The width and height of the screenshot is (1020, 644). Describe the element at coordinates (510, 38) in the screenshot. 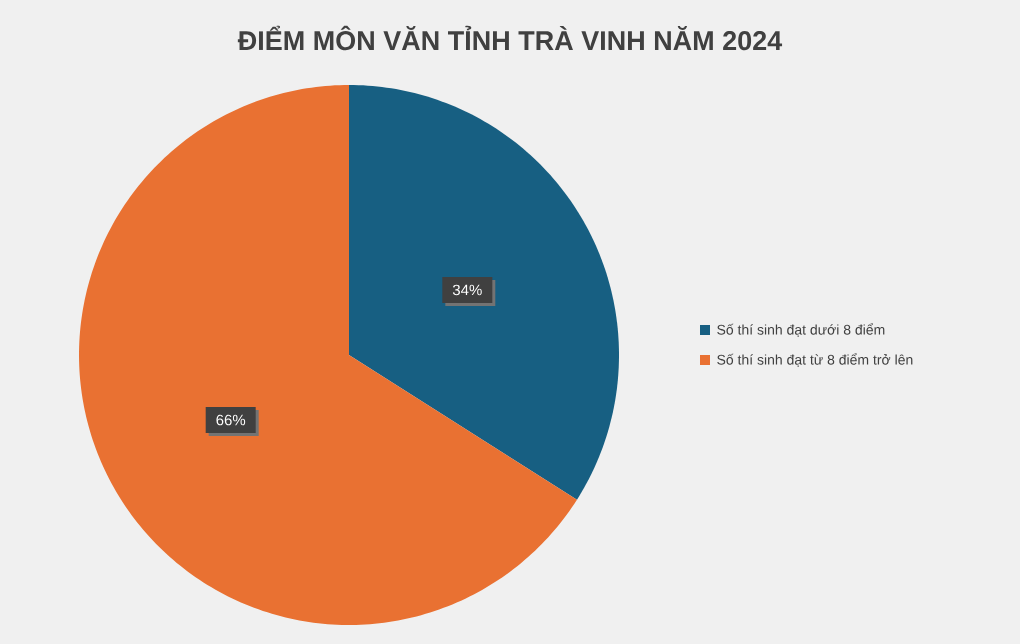

I see `chart-title: ĐIỂM MÔN VĂN TỈNH TRÀ VINH NĂM 2024` at that location.